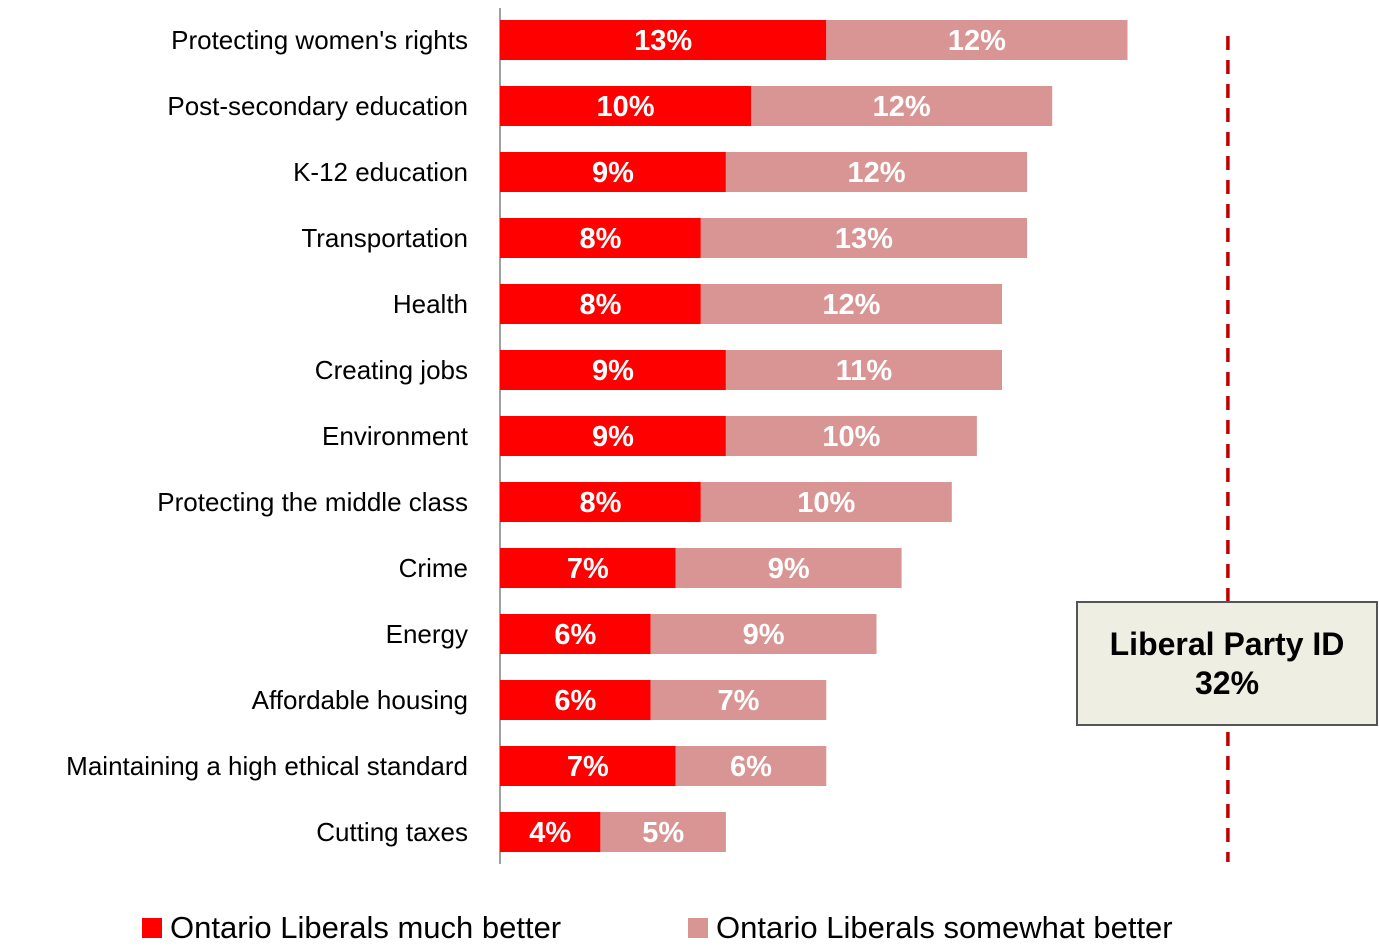 The width and height of the screenshot is (1379, 948). I want to click on bar-value-label: 4%, so click(550, 833).